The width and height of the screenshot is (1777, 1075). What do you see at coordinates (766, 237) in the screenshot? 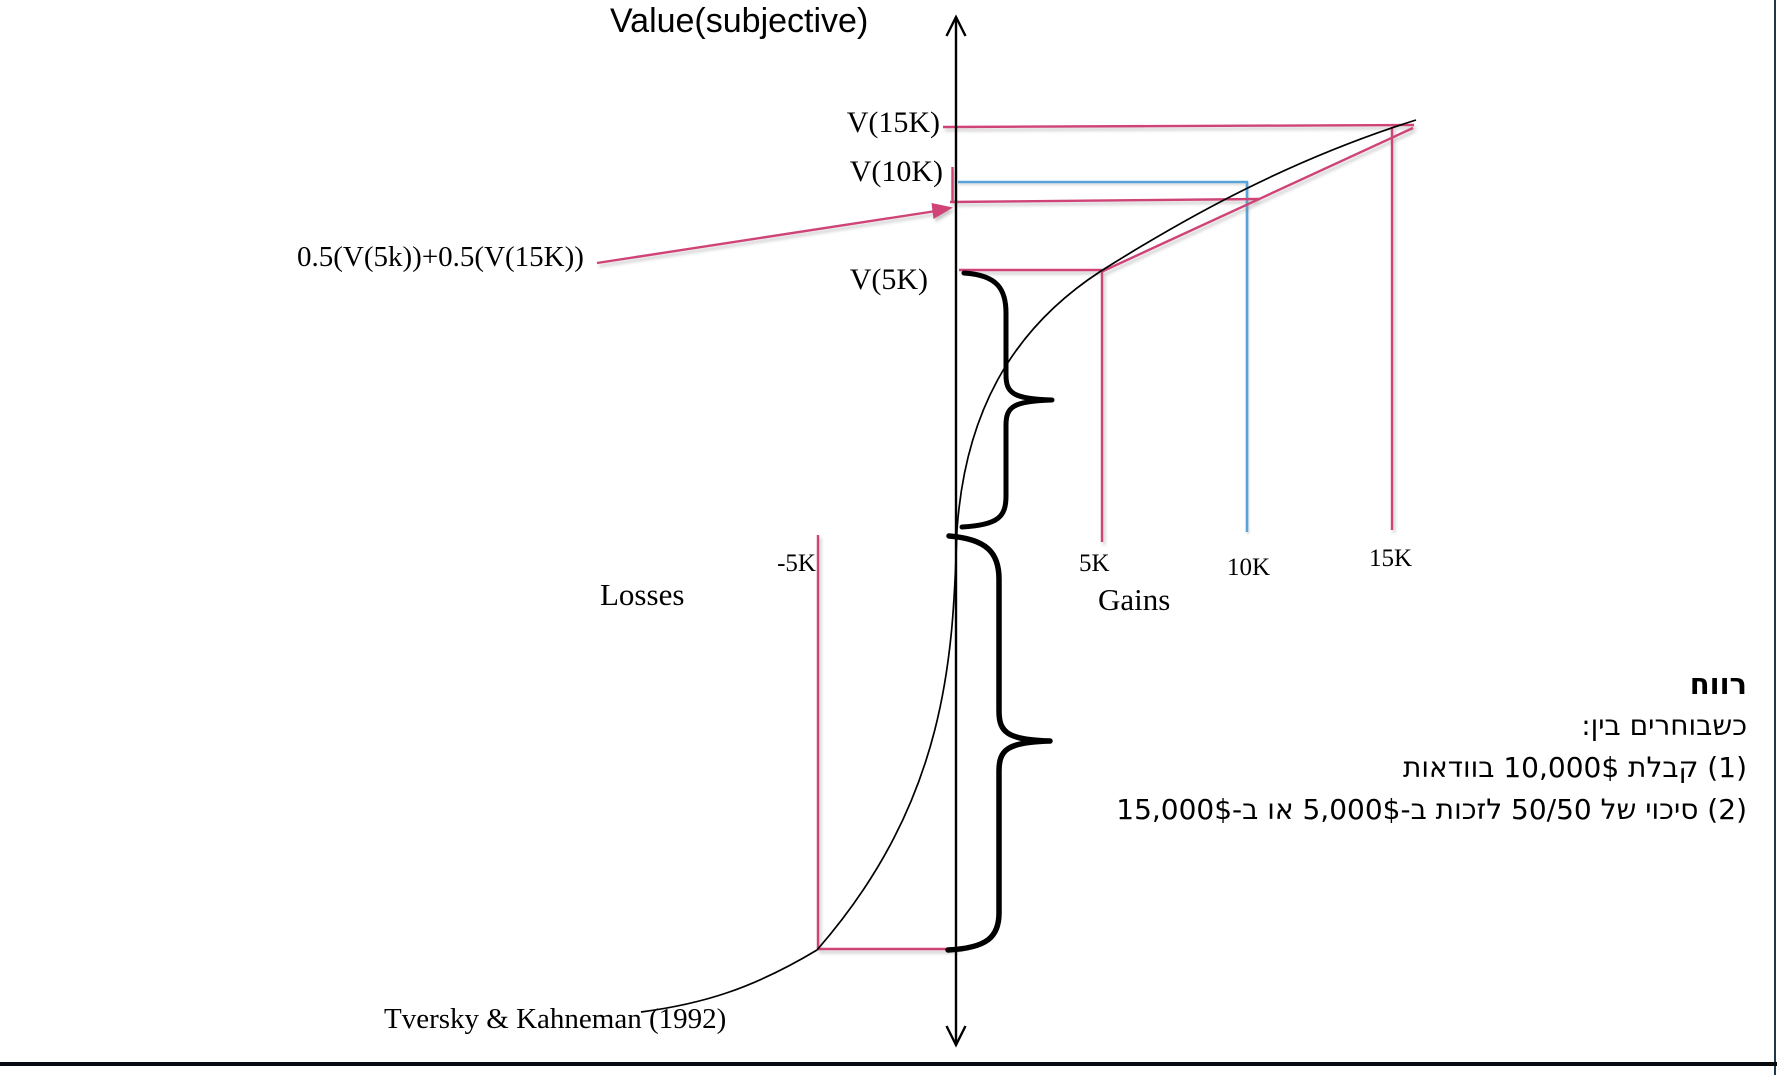
I see `annotation-arrow-shaft` at bounding box center [766, 237].